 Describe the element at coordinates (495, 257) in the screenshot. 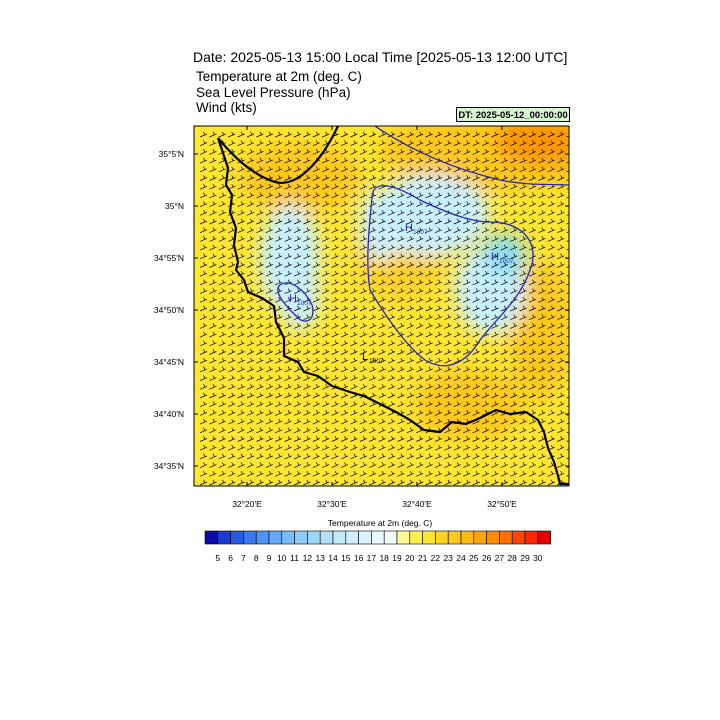

I see `svg-text: H` at that location.